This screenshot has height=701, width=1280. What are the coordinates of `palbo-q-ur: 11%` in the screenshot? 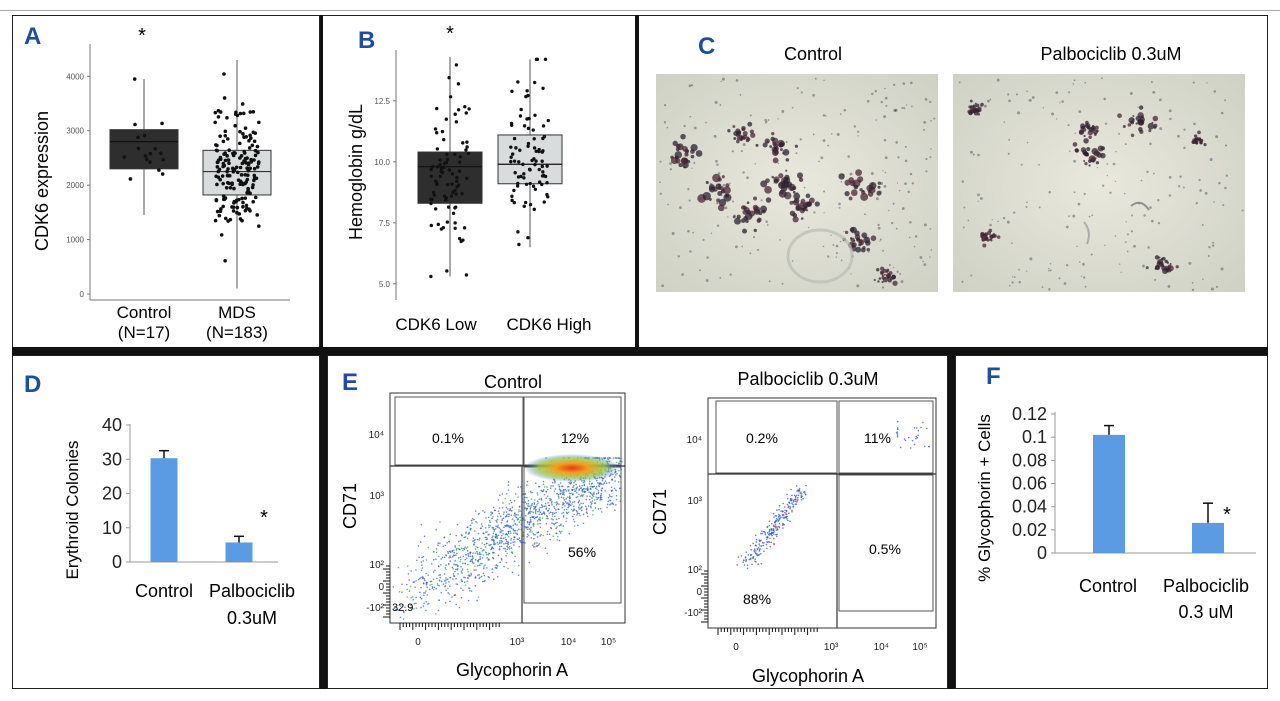 It's located at (877, 438).